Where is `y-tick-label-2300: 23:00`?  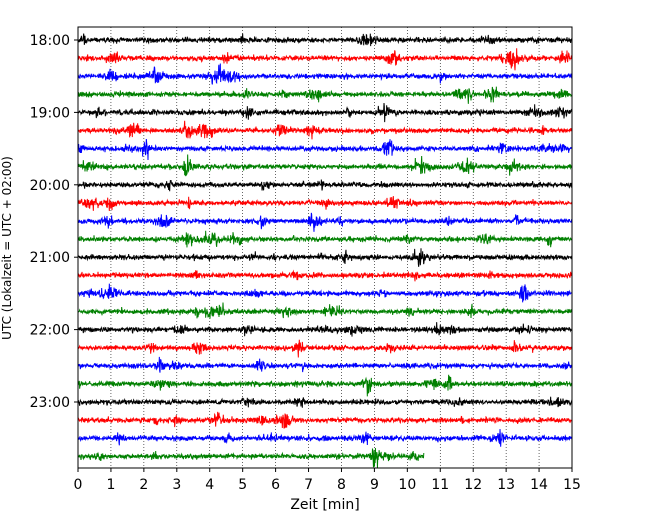
y-tick-label-2300: 23:00 is located at coordinates (50, 403).